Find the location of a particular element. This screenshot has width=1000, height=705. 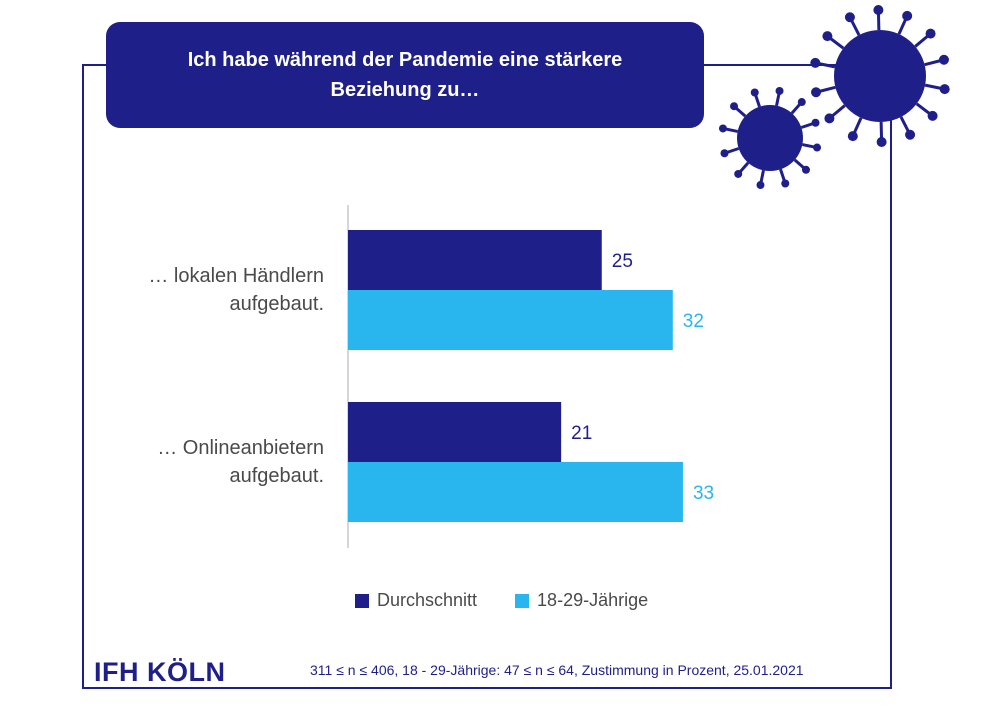

data-label-durchschnitt-0: 25 is located at coordinates (622, 261).